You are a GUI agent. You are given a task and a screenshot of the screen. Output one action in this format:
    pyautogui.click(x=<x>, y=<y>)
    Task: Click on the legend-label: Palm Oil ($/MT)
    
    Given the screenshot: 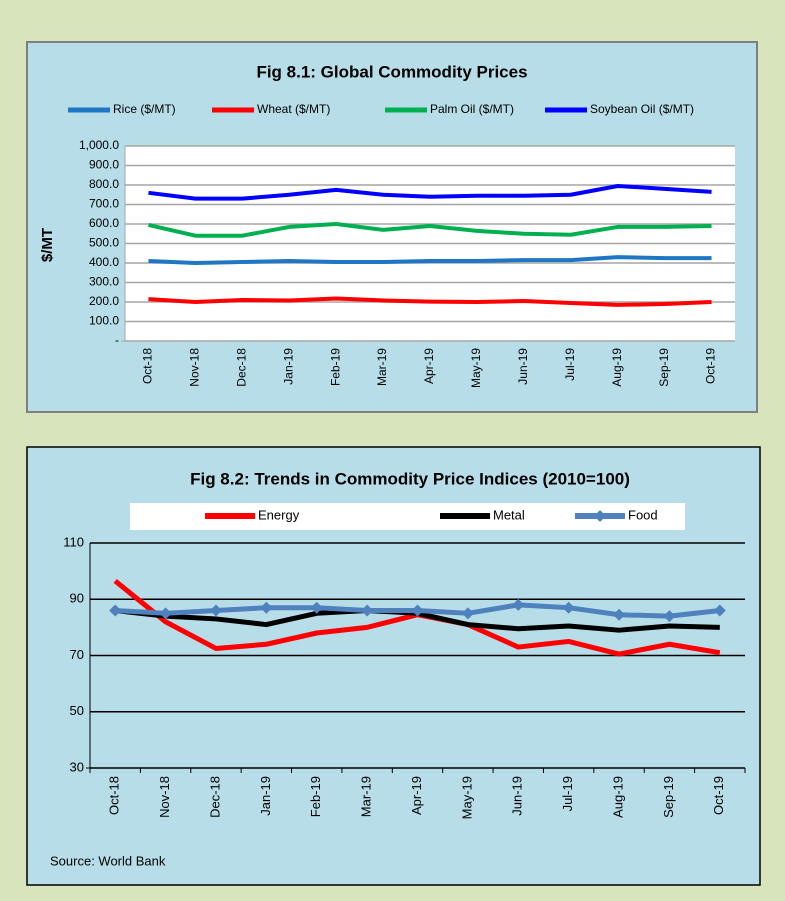 What is the action you would take?
    pyautogui.click(x=472, y=109)
    